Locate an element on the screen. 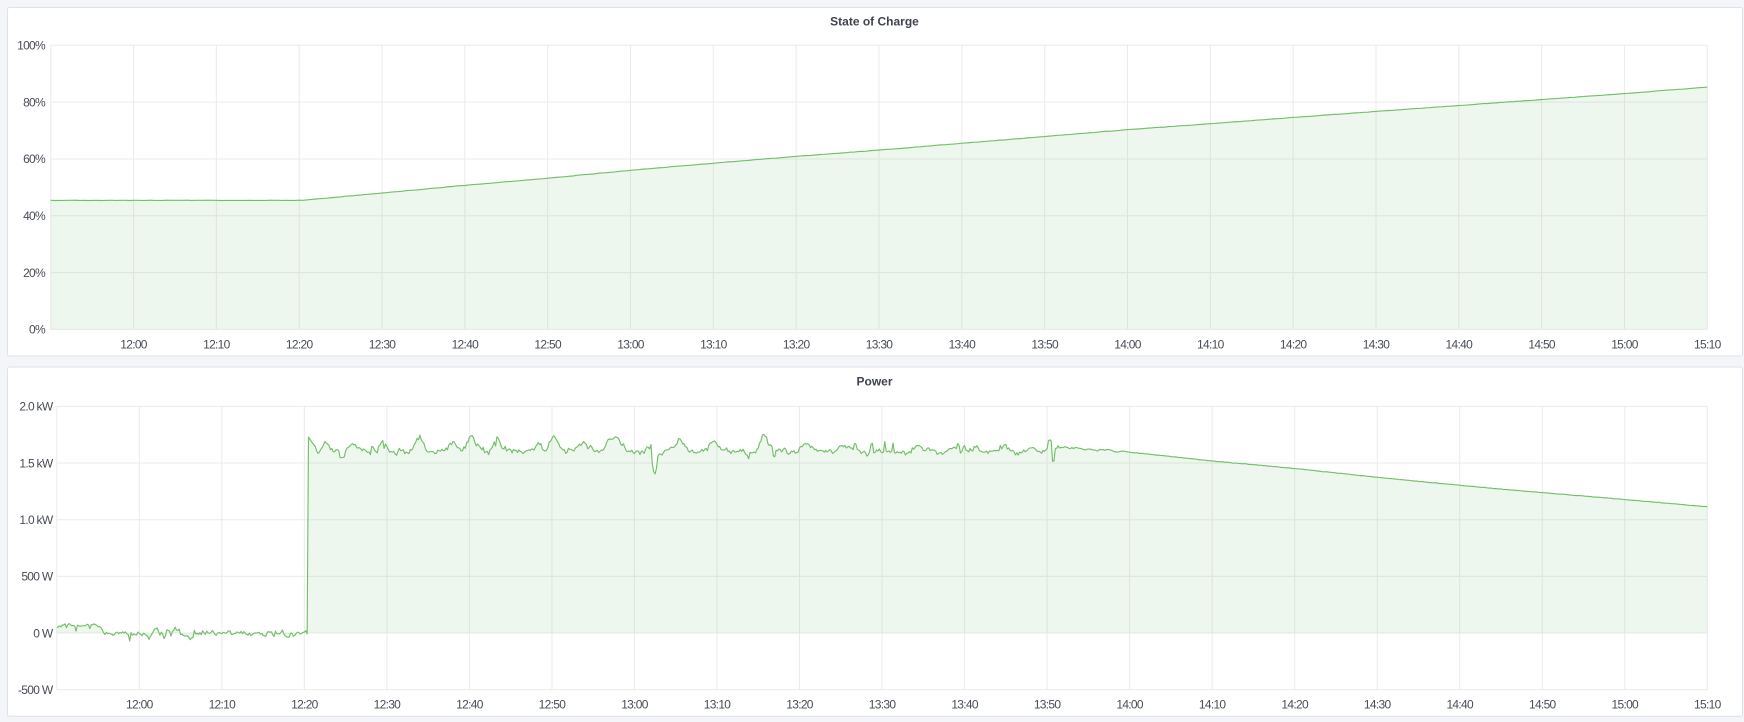  svg-text: 60% is located at coordinates (34, 159).